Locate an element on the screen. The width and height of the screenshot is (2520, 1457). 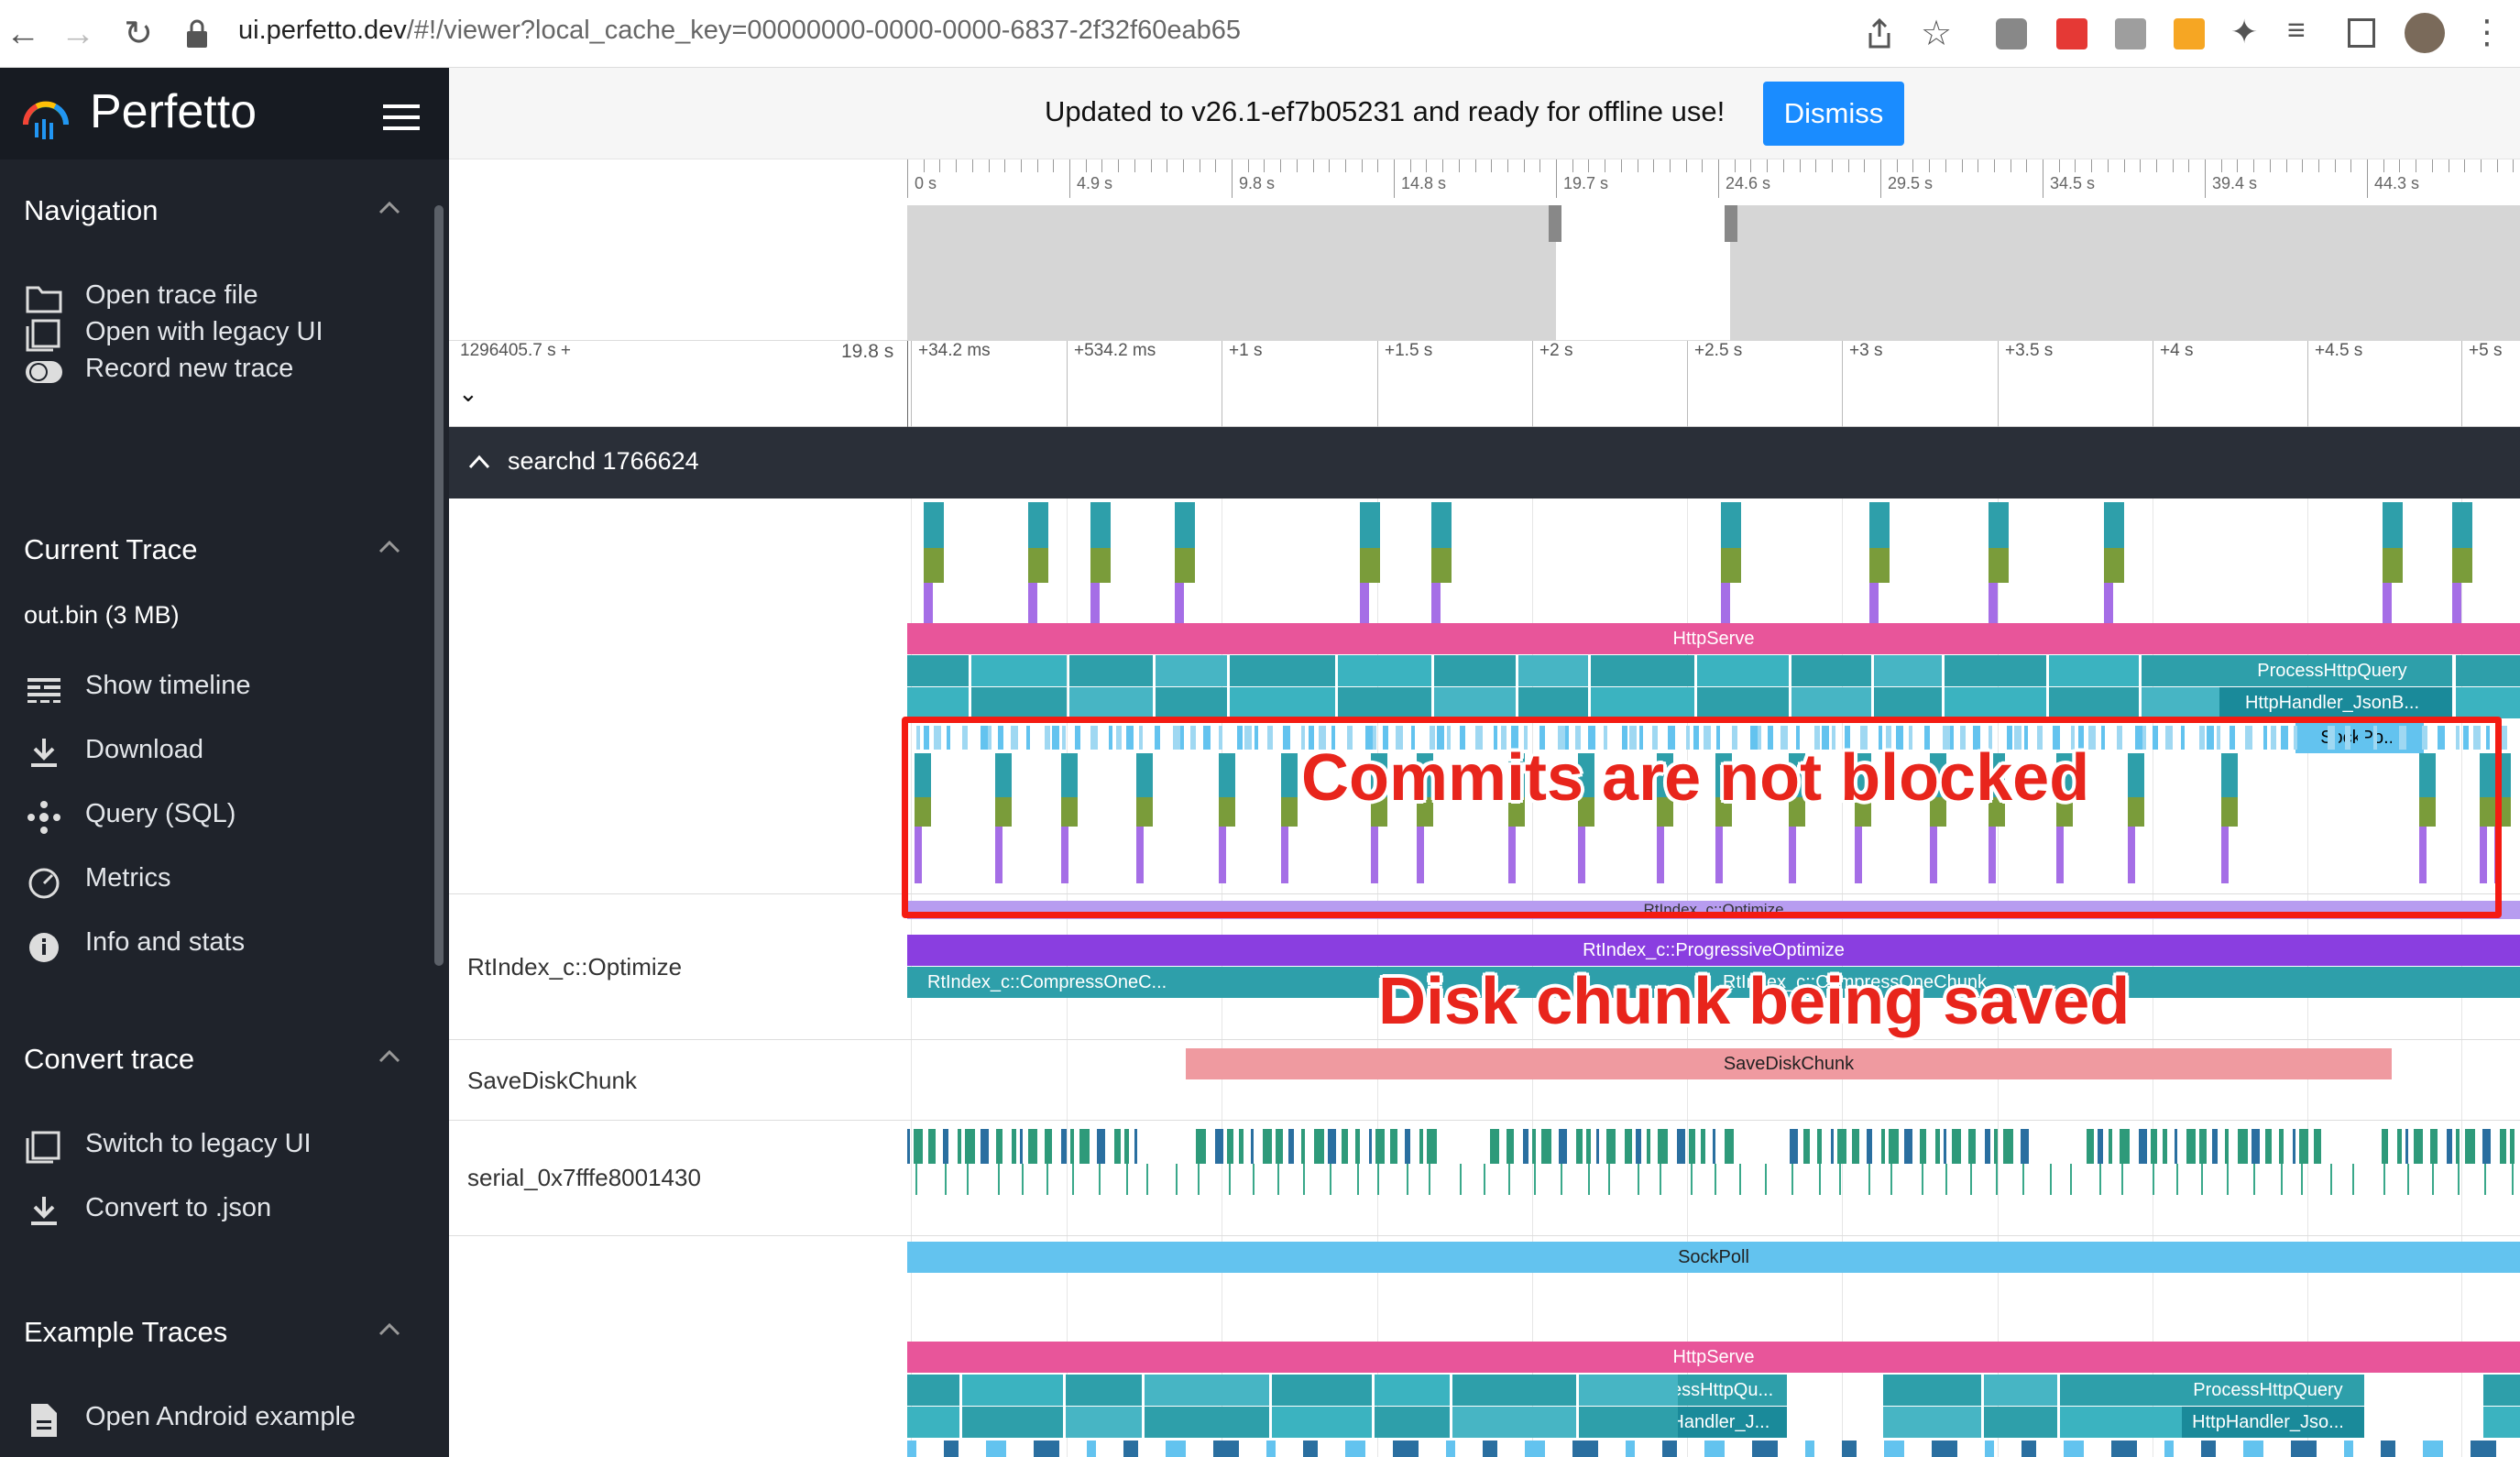
slice-savediskchunk: SaveDiskChunk is located at coordinates (1789, 1063).